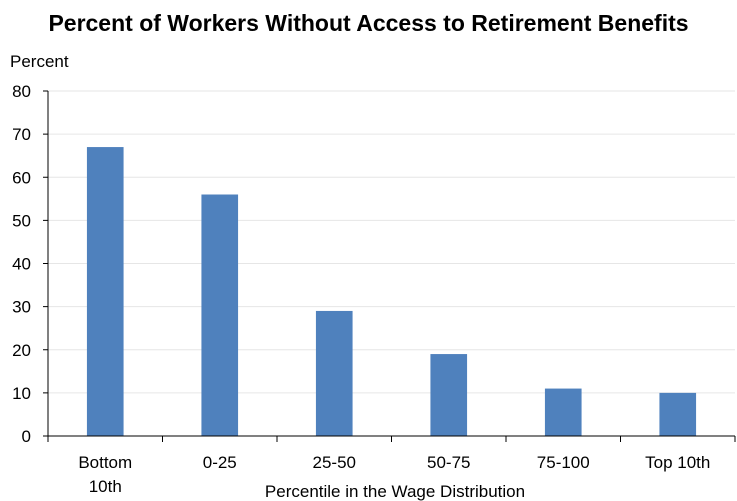 The width and height of the screenshot is (737, 501). What do you see at coordinates (21, 393) in the screenshot?
I see `y-tick-label: 10` at bounding box center [21, 393].